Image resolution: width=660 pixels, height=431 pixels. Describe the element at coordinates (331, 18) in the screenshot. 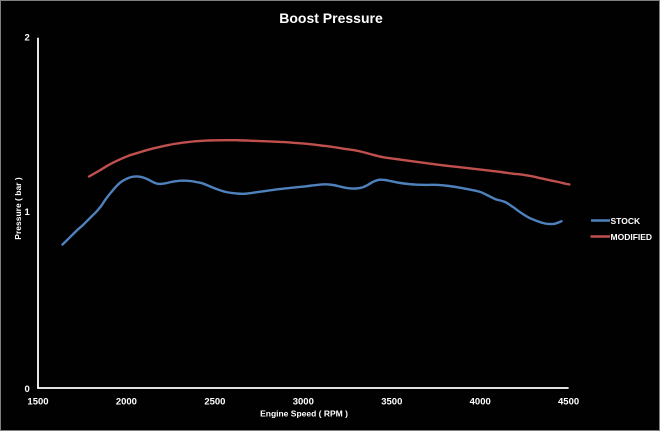

I see `svg-text: Boost Pressure` at that location.